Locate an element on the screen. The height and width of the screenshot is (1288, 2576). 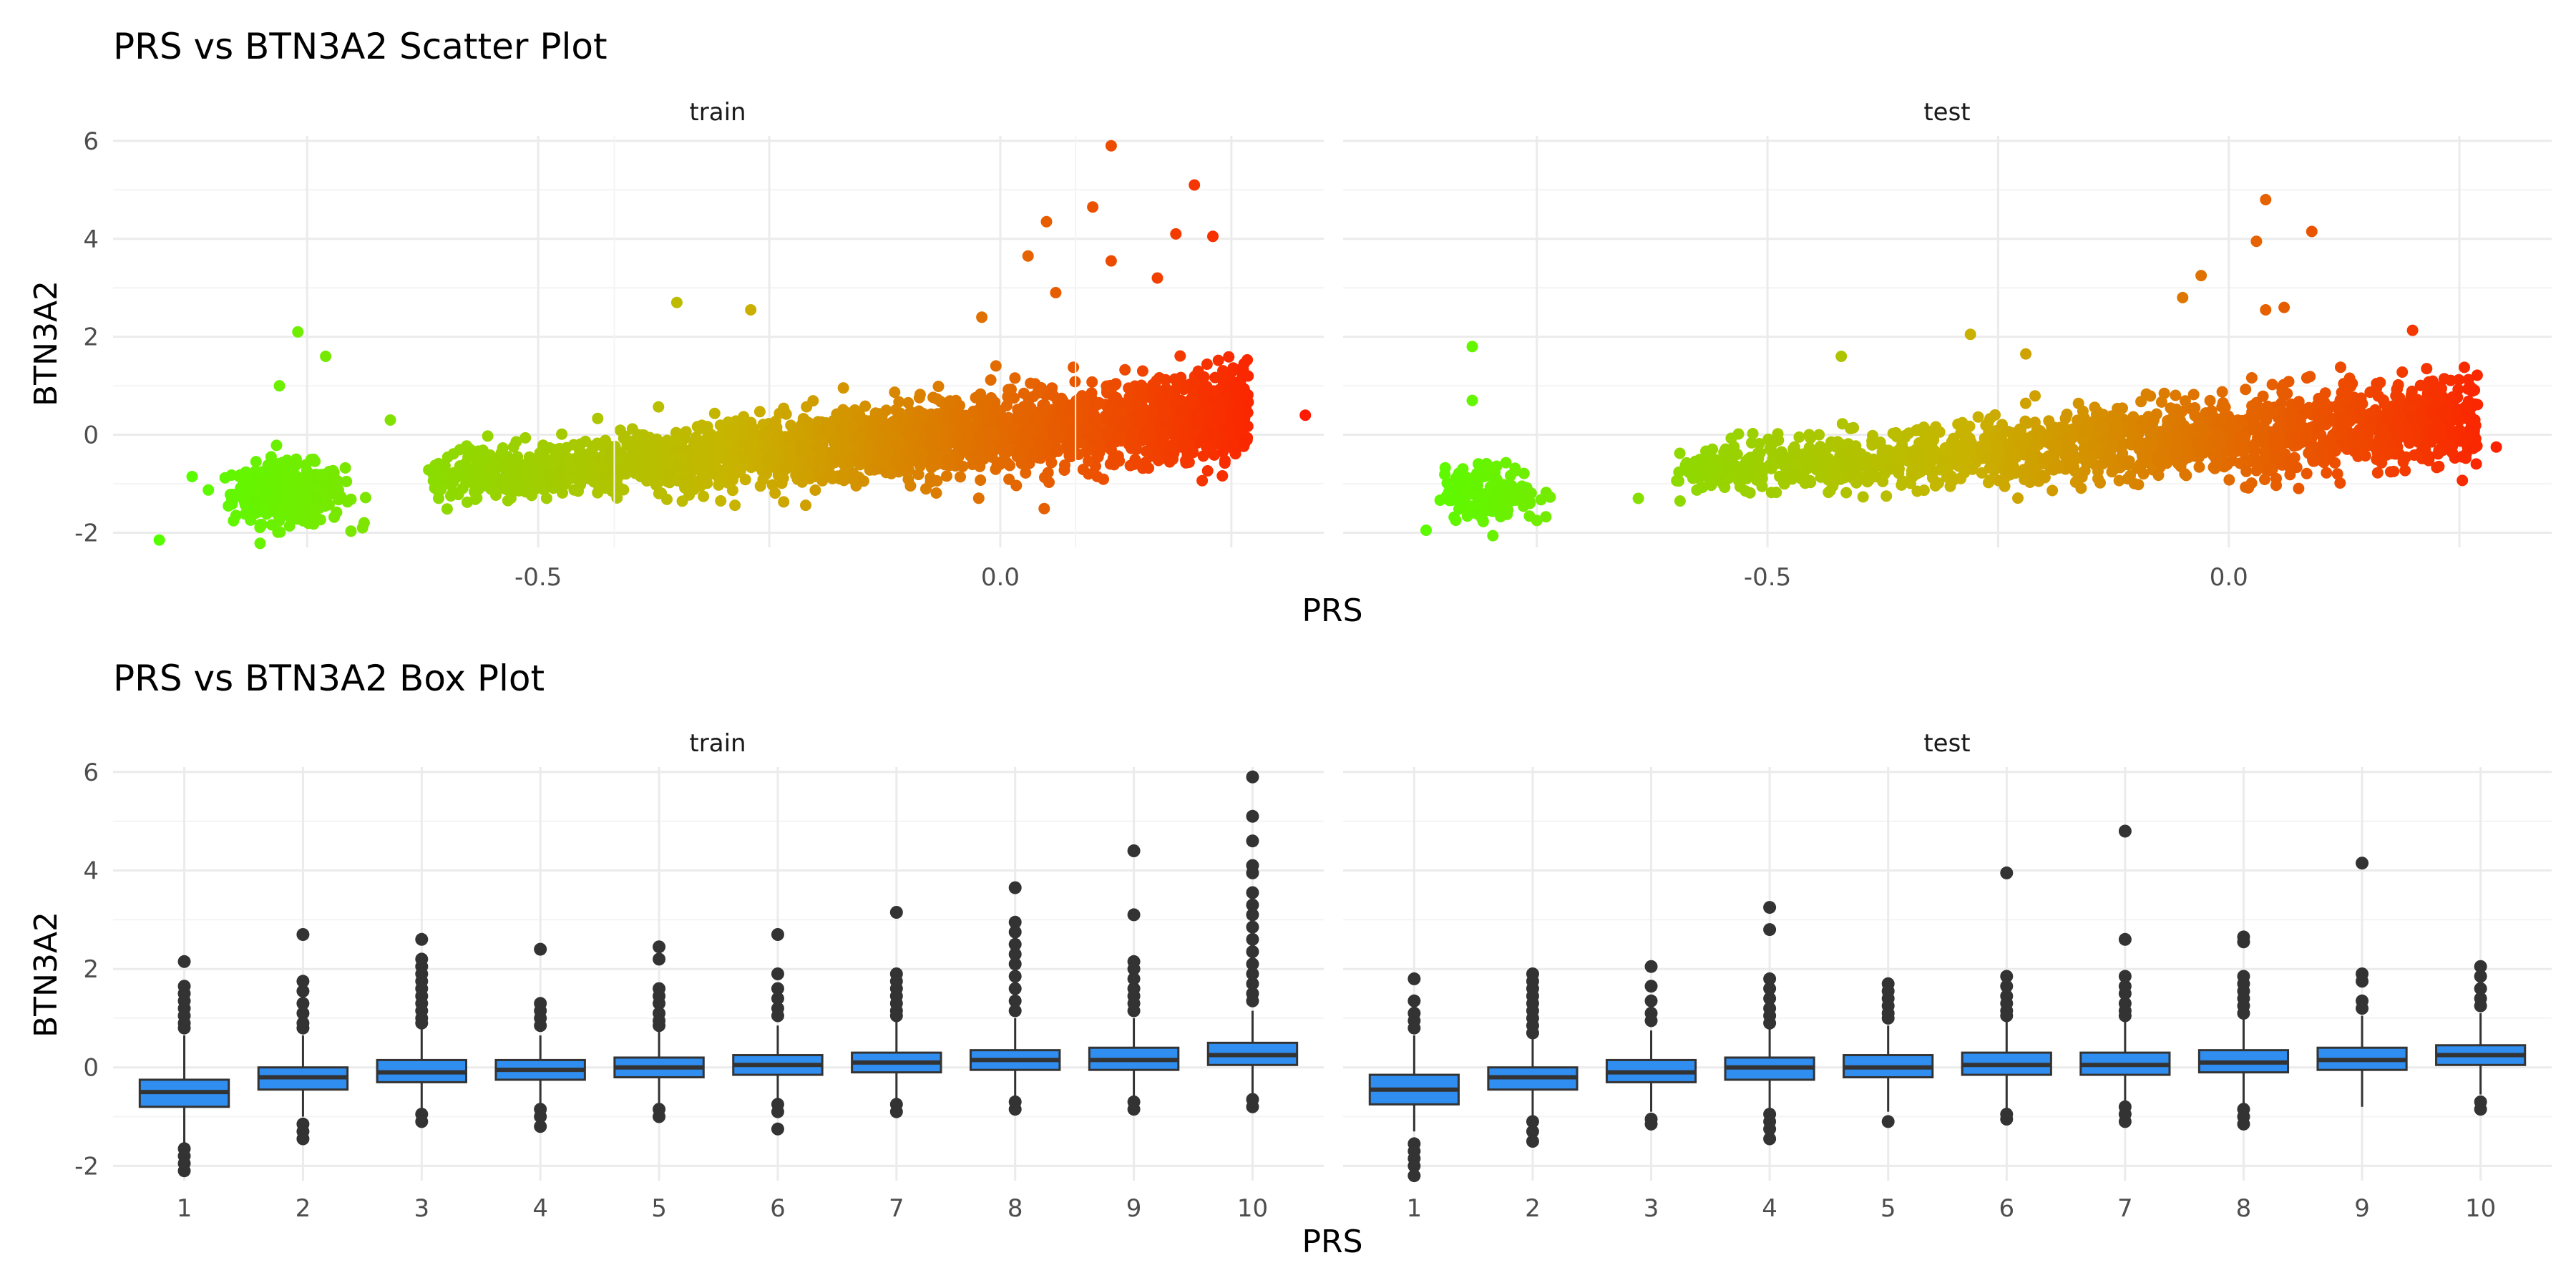
scatter-panel-test-strip: test is located at coordinates (1946, 112).